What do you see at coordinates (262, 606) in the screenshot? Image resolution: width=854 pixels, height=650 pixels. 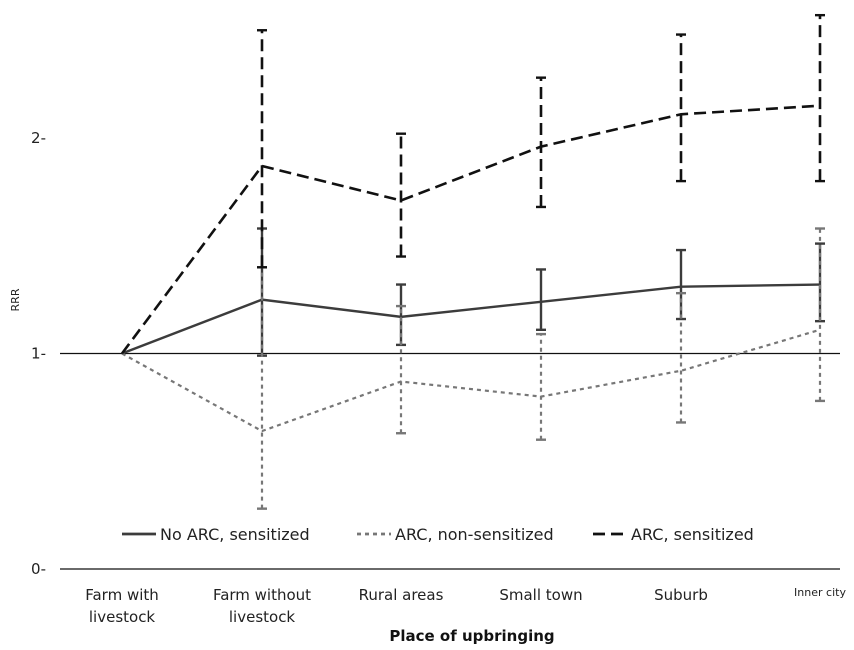 I see `x-tick-label-1: Farm without livestock` at bounding box center [262, 606].